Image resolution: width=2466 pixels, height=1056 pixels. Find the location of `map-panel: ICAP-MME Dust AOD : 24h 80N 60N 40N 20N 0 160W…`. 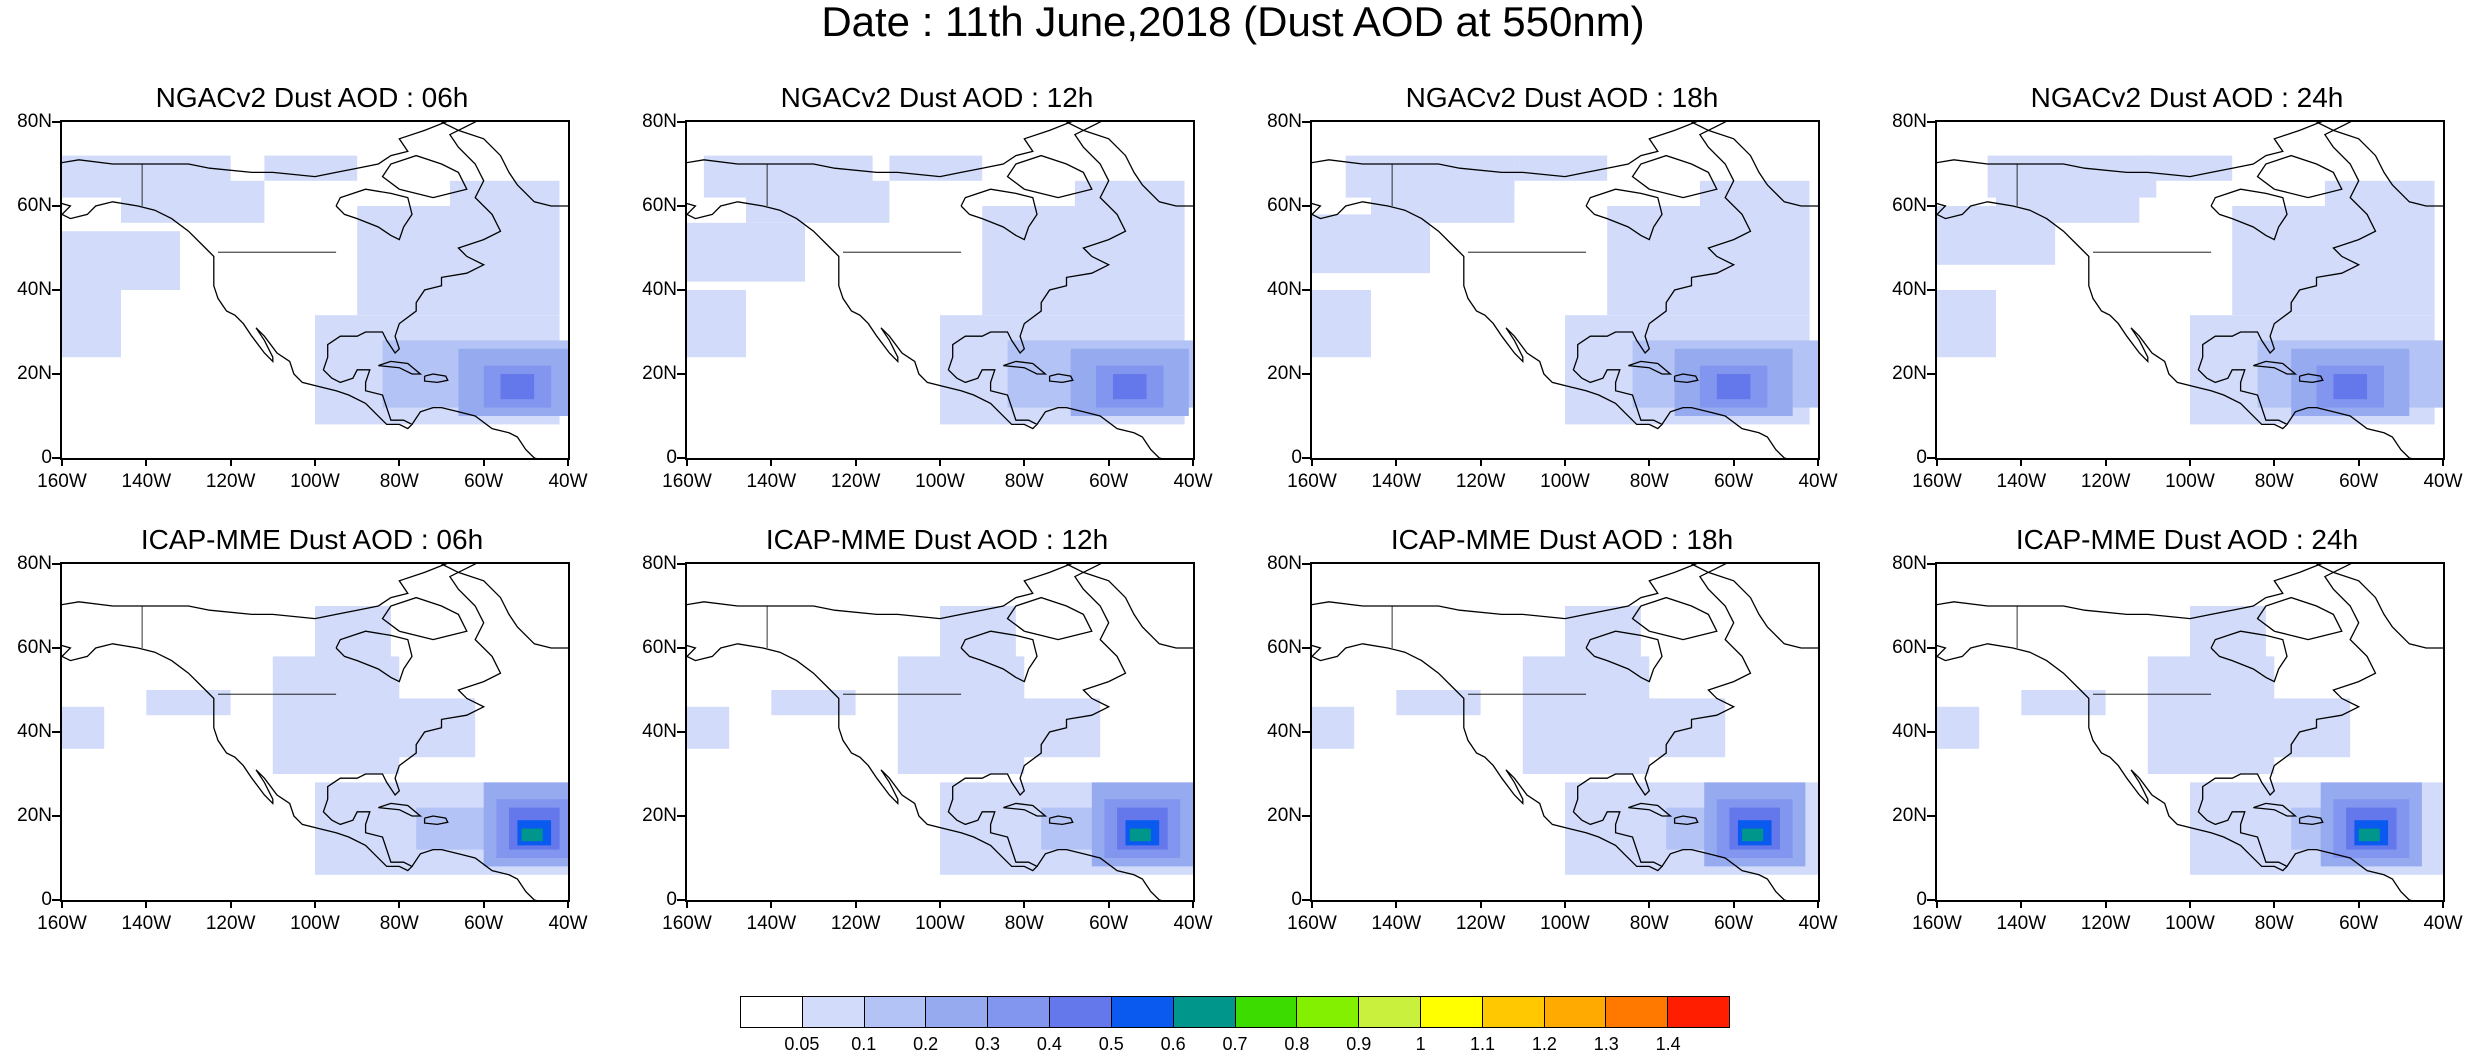

map-panel: ICAP-MME Dust AOD : 24h 80N 60N 40N 20N 0 160W… is located at coordinates (2170, 732).